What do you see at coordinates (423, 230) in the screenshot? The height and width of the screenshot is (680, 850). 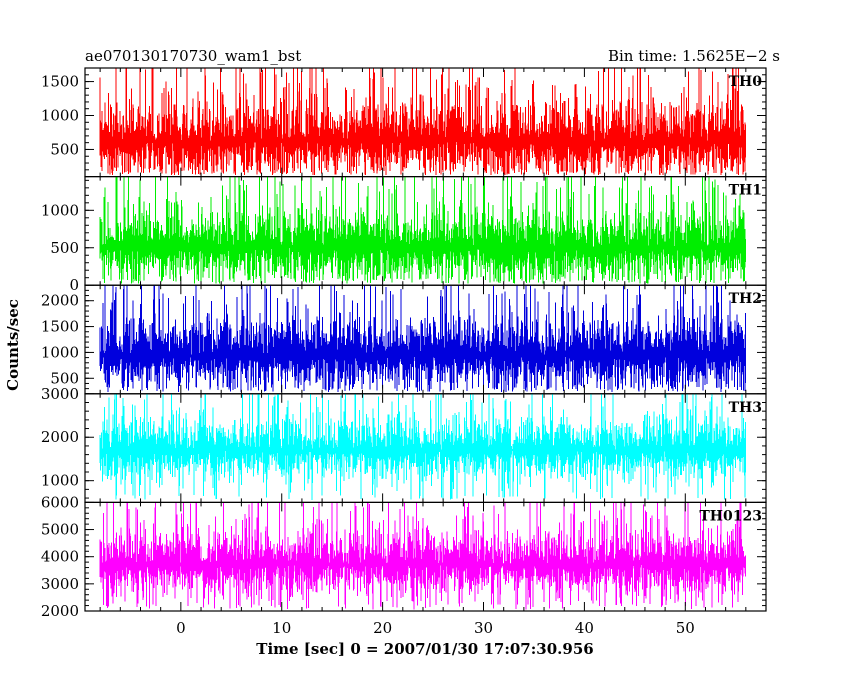 I see `series-th1` at bounding box center [423, 230].